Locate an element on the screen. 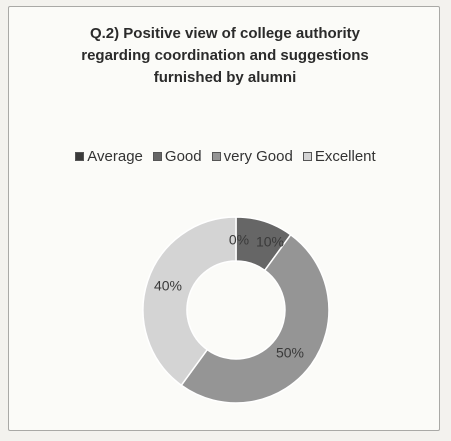 The width and height of the screenshot is (451, 441). legend-label-excellent: Excellent is located at coordinates (345, 156).